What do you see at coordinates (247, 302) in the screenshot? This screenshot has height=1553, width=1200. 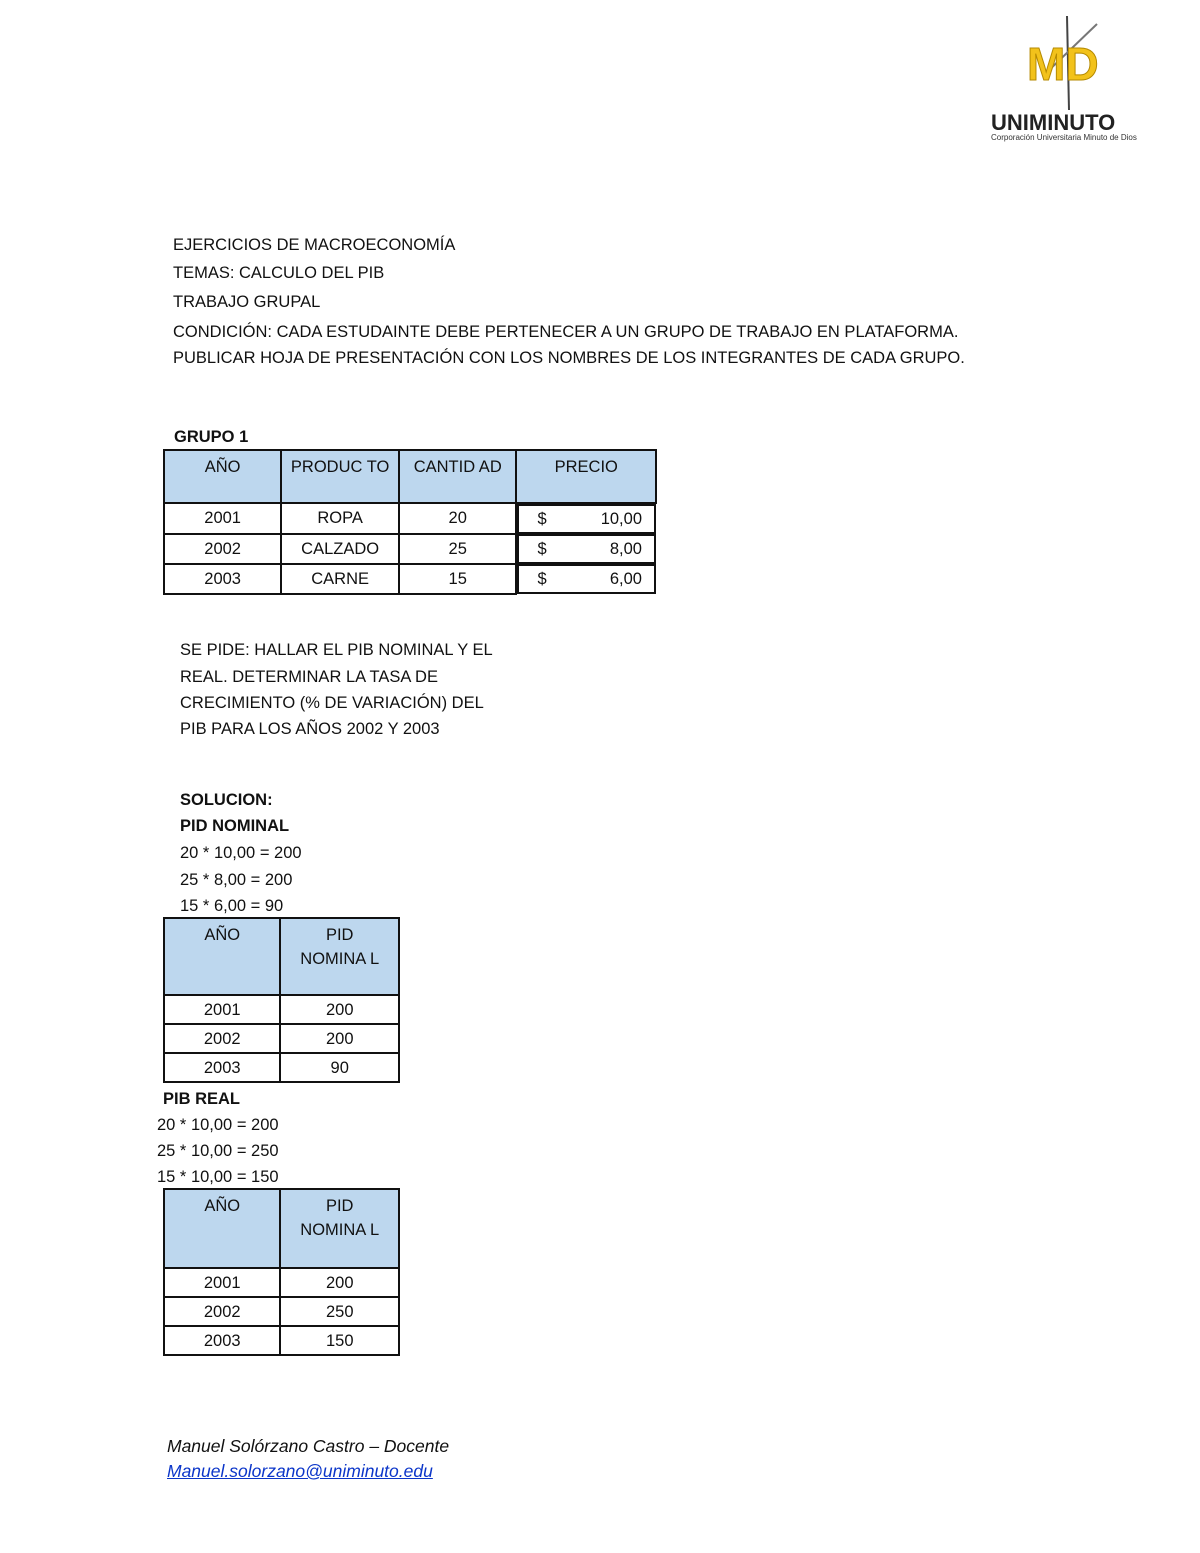 I see `work-type-line: TRABAJO GRUPAL` at bounding box center [247, 302].